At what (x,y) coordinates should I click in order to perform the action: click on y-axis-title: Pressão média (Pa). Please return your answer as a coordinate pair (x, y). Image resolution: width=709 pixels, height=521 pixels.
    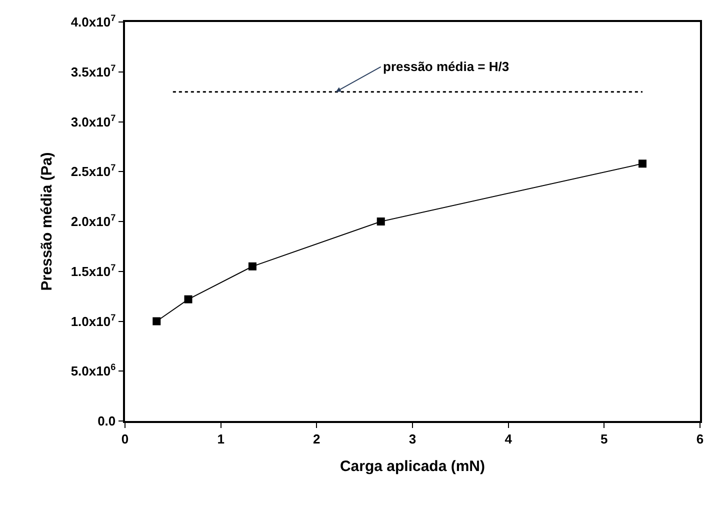
    Looking at the image, I should click on (47, 221).